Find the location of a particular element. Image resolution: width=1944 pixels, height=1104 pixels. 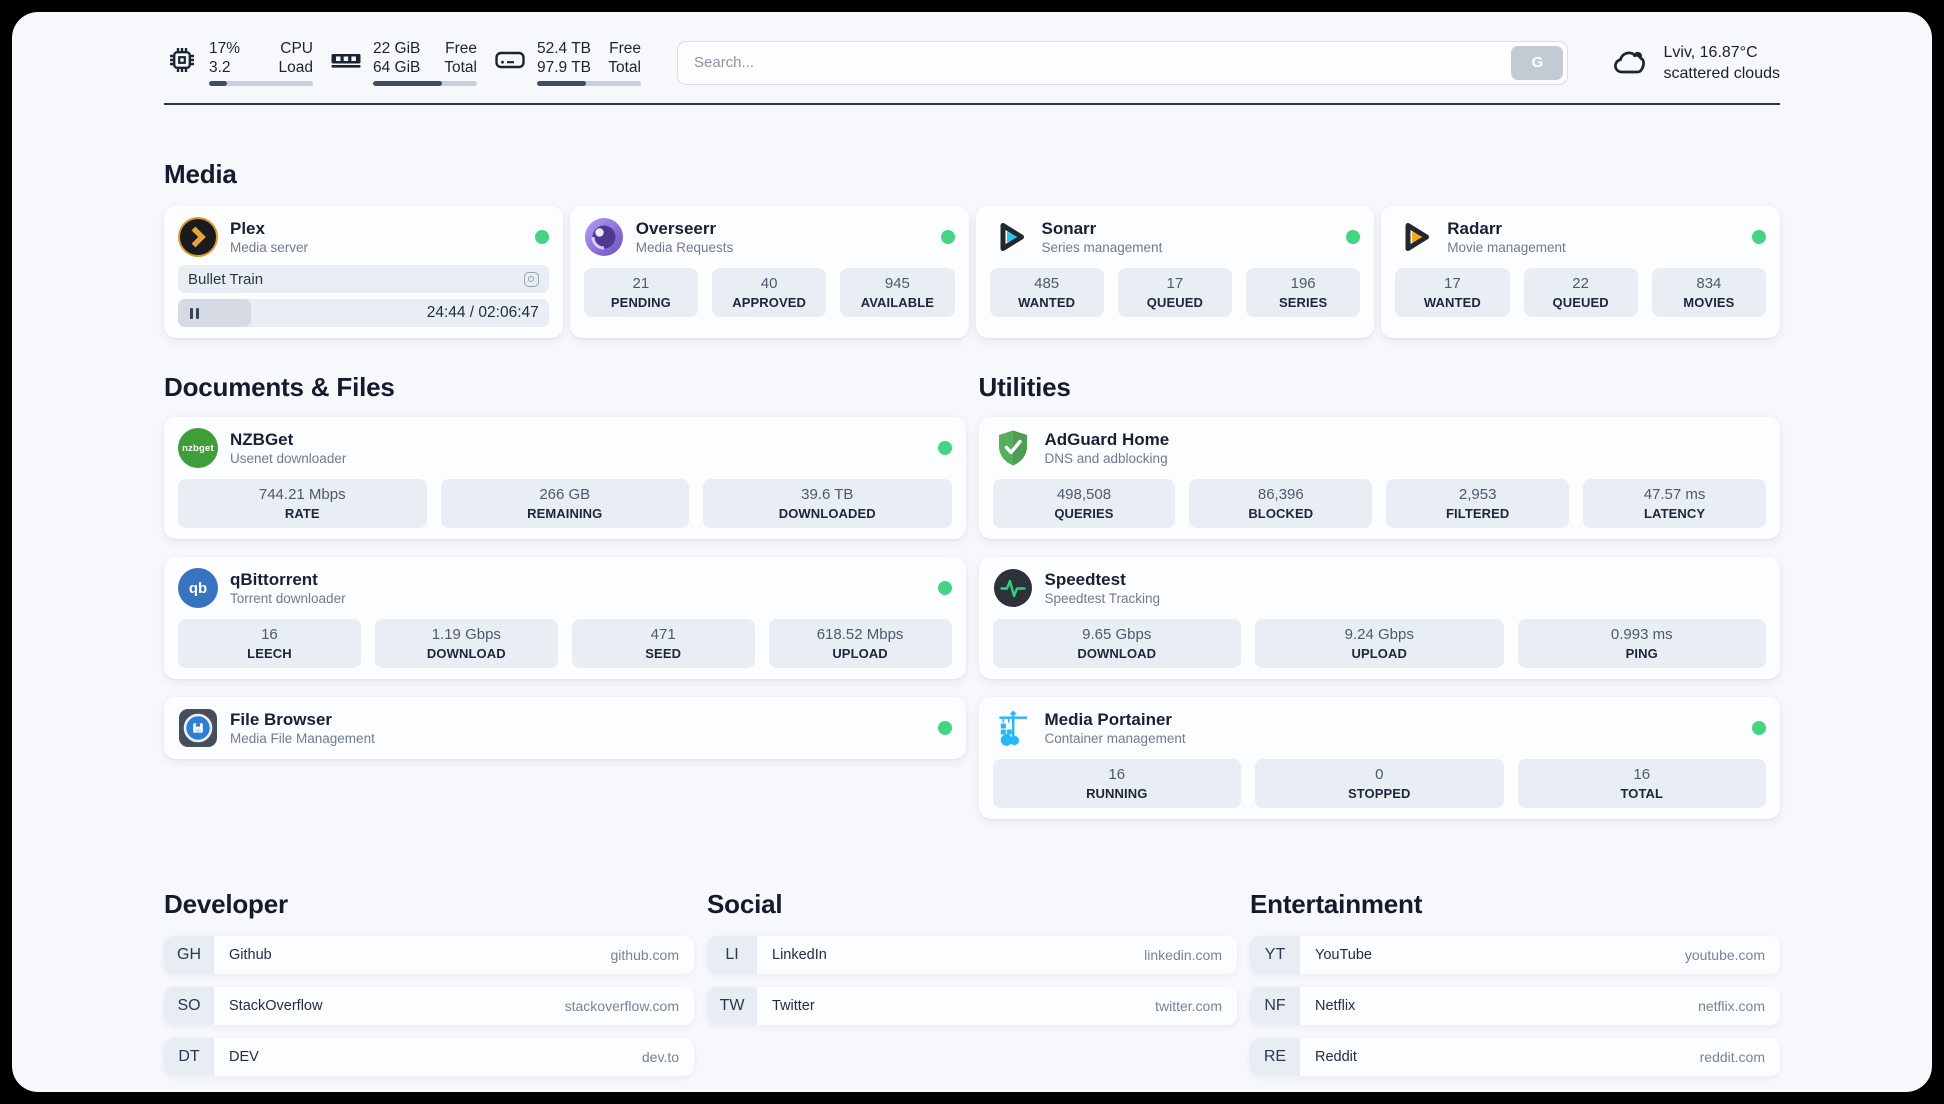

stat-pending: 21 PENDING is located at coordinates (640, 292).